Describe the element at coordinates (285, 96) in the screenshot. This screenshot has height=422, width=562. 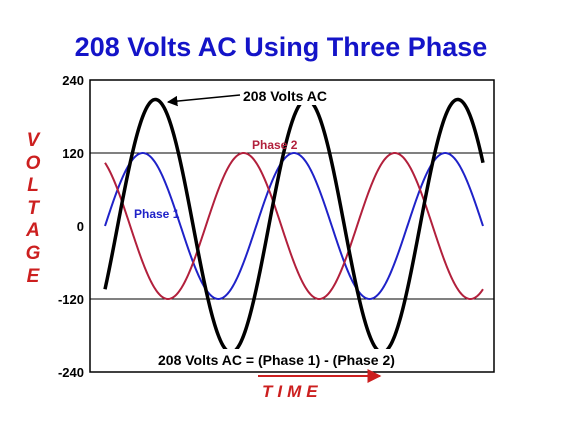
I see `annotation-208-volts-ac: 208 Volts AC` at that location.